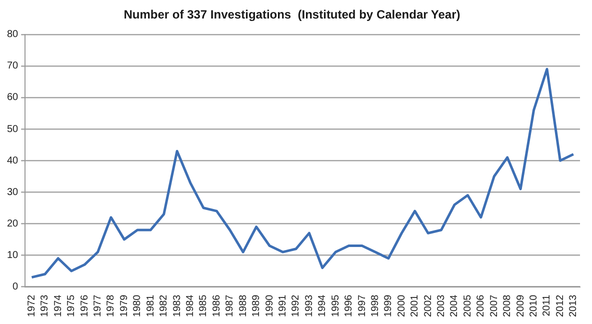 This screenshot has width=592, height=324. Describe the element at coordinates (13, 224) in the screenshot. I see `y-tick-label: 20` at that location.